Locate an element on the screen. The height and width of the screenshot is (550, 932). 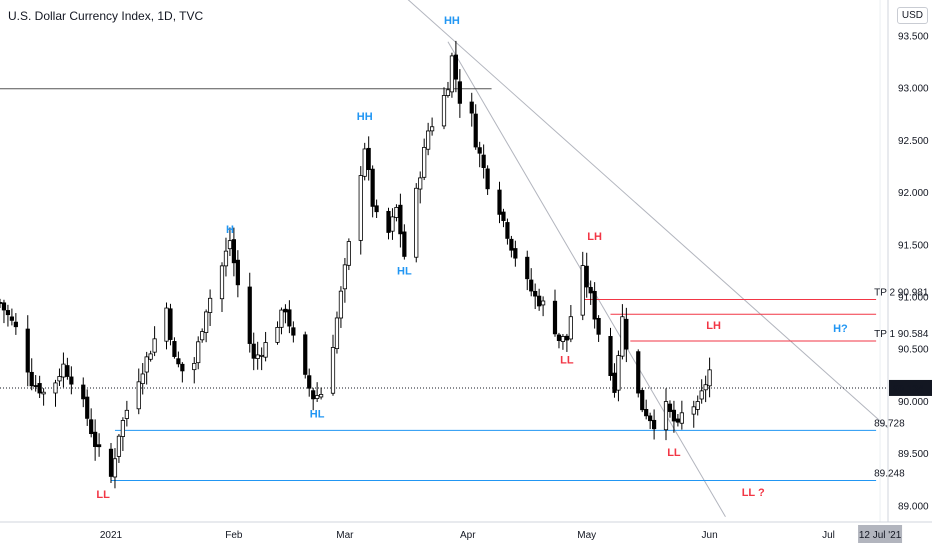
level-label-3: TP 1 90.584 is located at coordinates (901, 334).